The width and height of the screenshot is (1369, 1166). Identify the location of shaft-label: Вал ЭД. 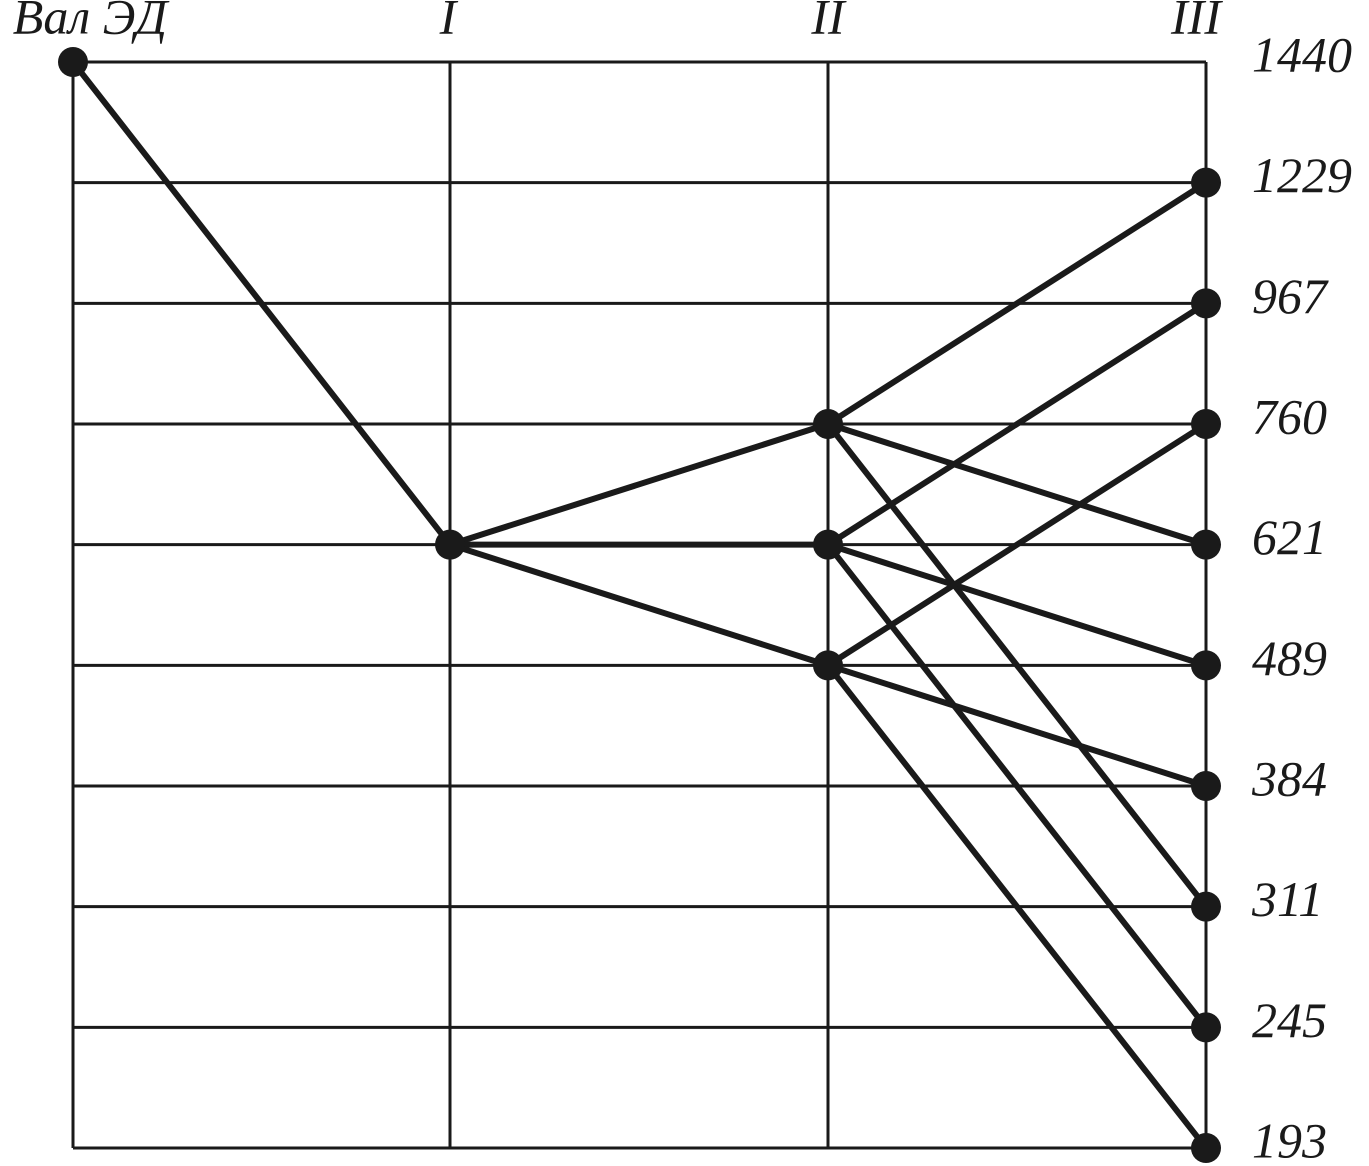
(92, 22).